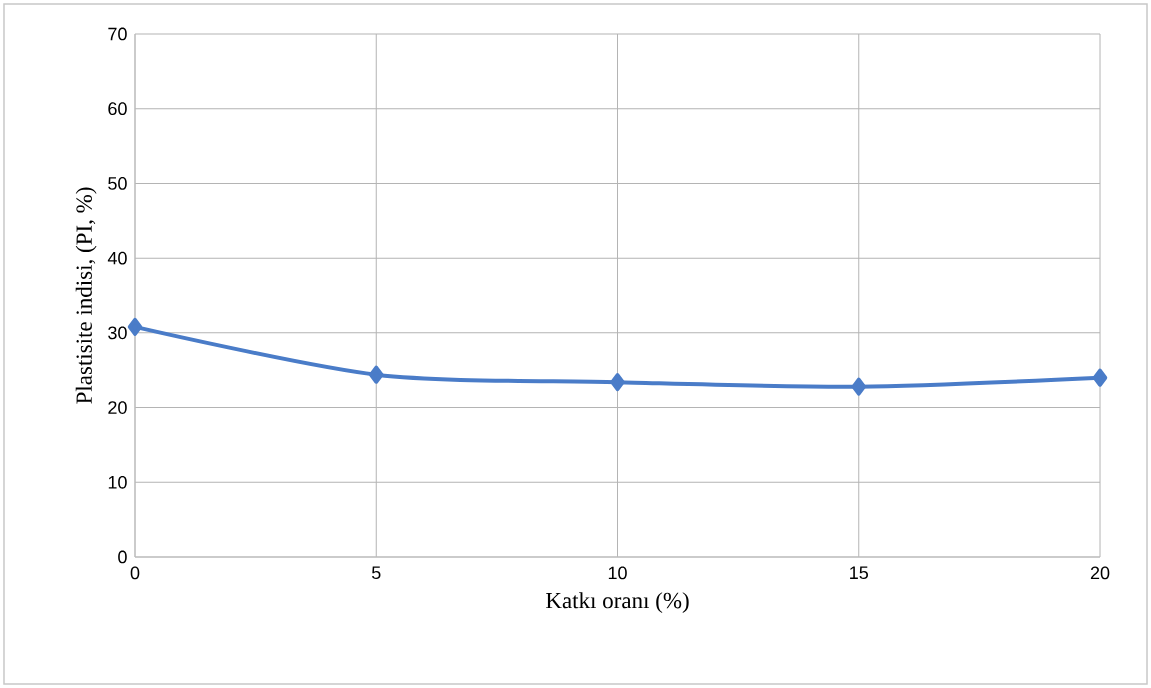  What do you see at coordinates (86, 295) in the screenshot?
I see `y-axis-title: Plastisite indisi, (PI, %)` at bounding box center [86, 295].